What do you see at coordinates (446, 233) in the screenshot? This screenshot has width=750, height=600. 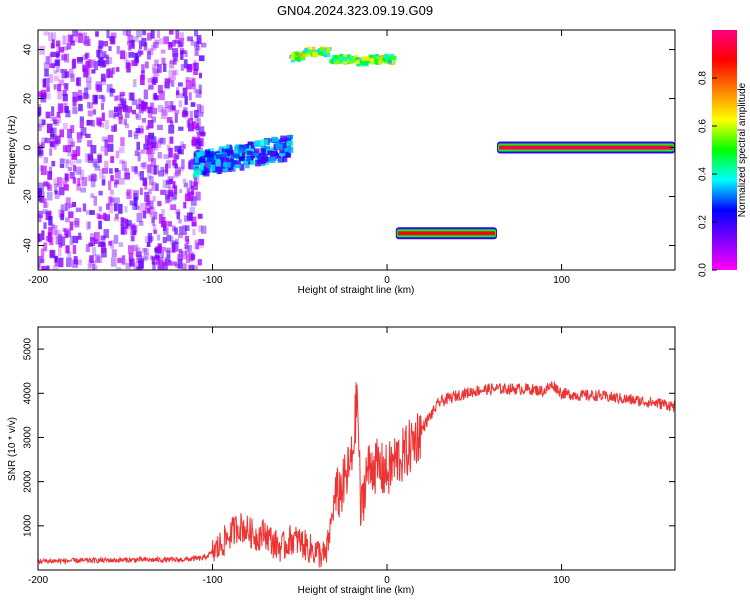 I see `spectrogram-line-core` at bounding box center [446, 233].